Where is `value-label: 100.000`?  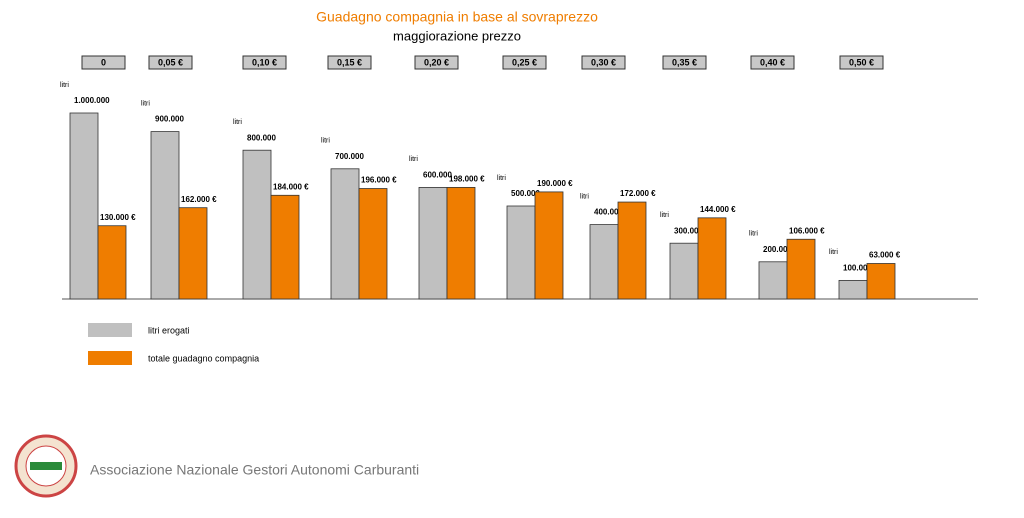 value-label: 100.000 is located at coordinates (857, 268).